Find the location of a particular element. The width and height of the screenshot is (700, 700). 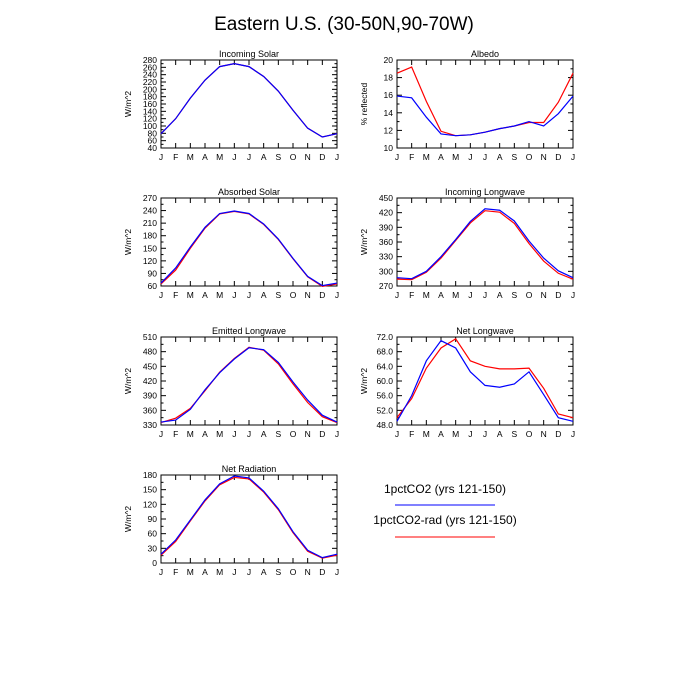

y-tick-label: 10 is located at coordinates (389, 148).